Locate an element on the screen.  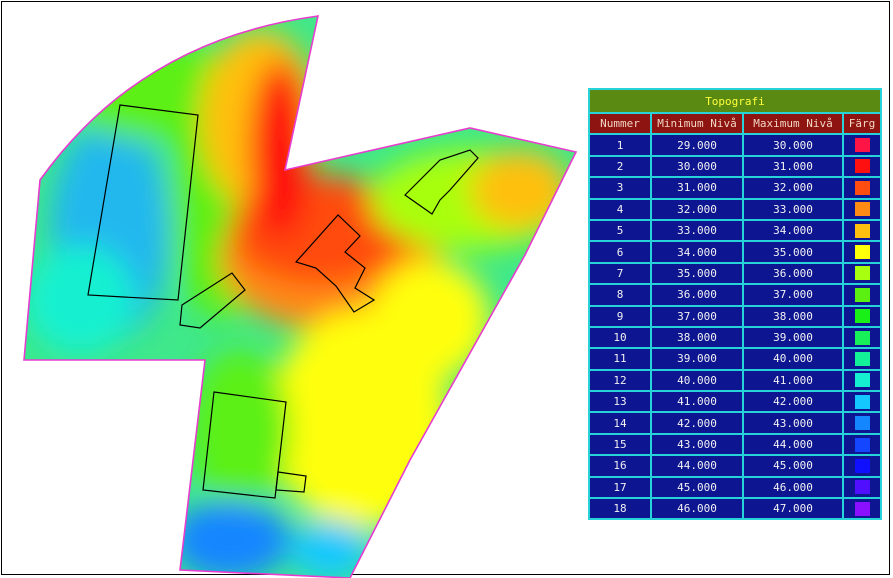
column-header-min: Minimum Nivå is located at coordinates (697, 123).